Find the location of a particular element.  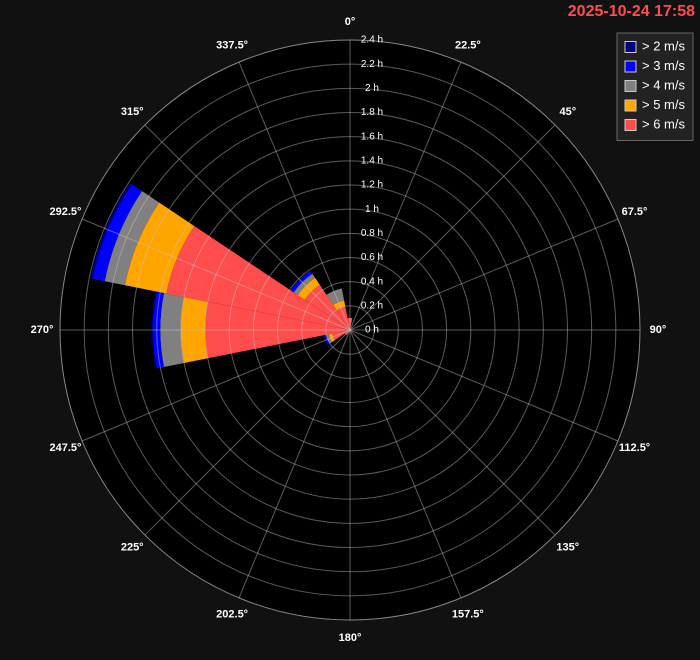

legend: > 2 m/s > 3 m/s > 4 m/s > 5 m/s > 6 m/s is located at coordinates (655, 86).